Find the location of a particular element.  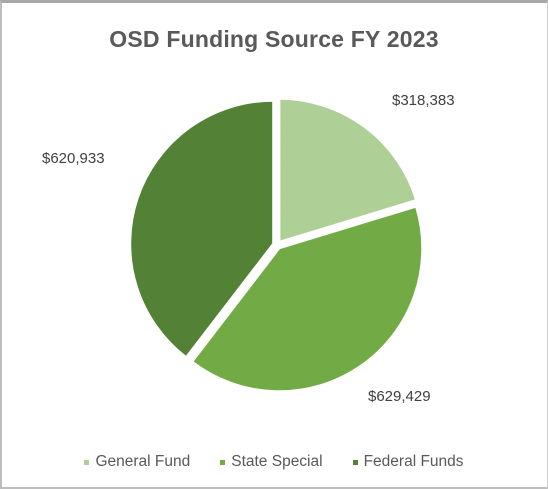

legend-item-general-fund: General Fund is located at coordinates (137, 462).